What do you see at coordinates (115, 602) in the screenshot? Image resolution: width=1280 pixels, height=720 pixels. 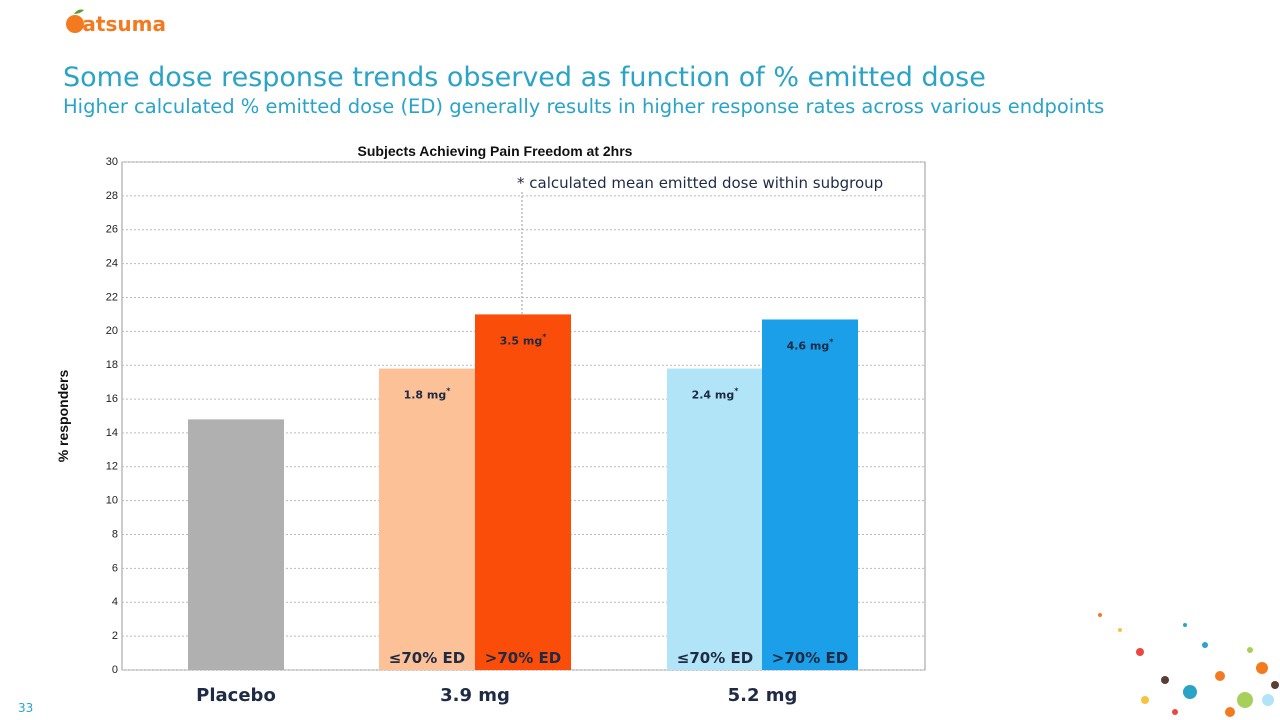 I see `y-tick-label: 4` at bounding box center [115, 602].